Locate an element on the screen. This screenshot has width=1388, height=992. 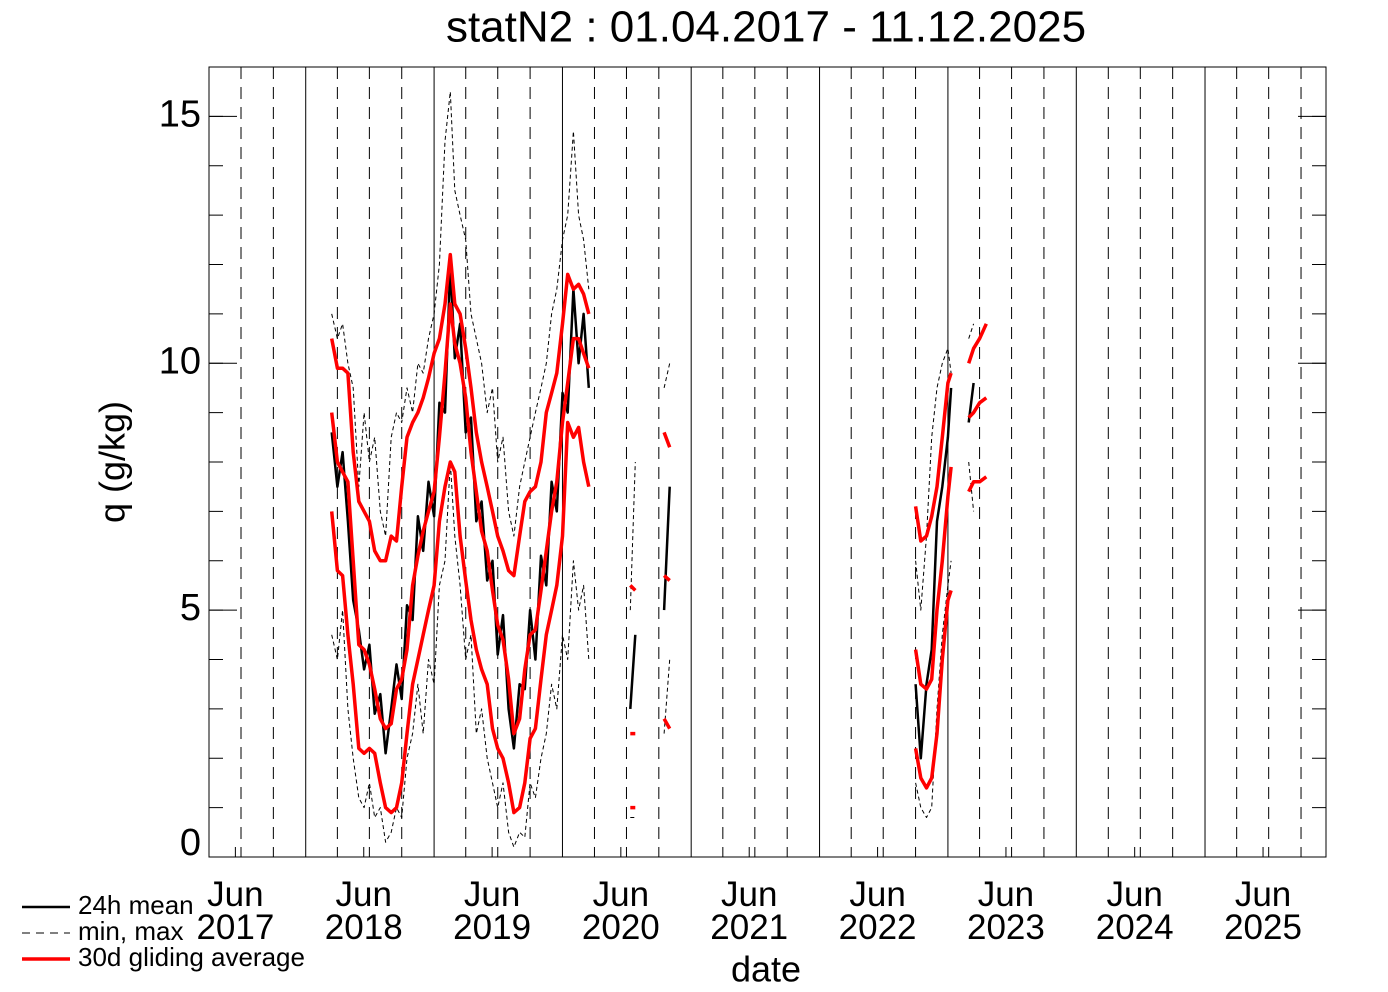
x-tick-label: Jun 2021 is located at coordinates (749, 911).